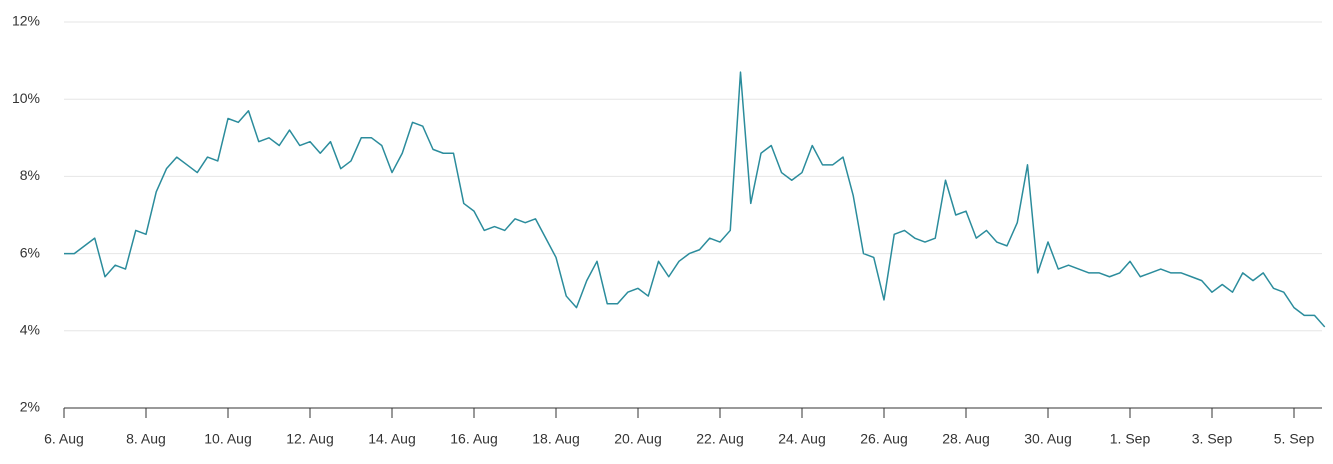  What do you see at coordinates (802, 439) in the screenshot?
I see `x-tick-label: 24. Aug` at bounding box center [802, 439].